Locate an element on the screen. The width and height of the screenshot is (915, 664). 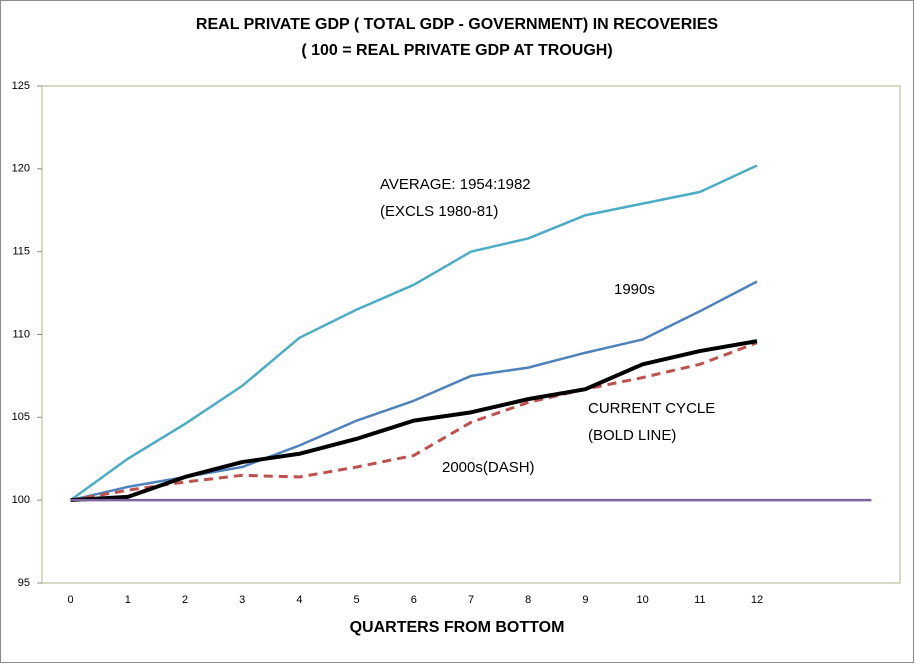
y-tick-label: 120 is located at coordinates (21, 169).